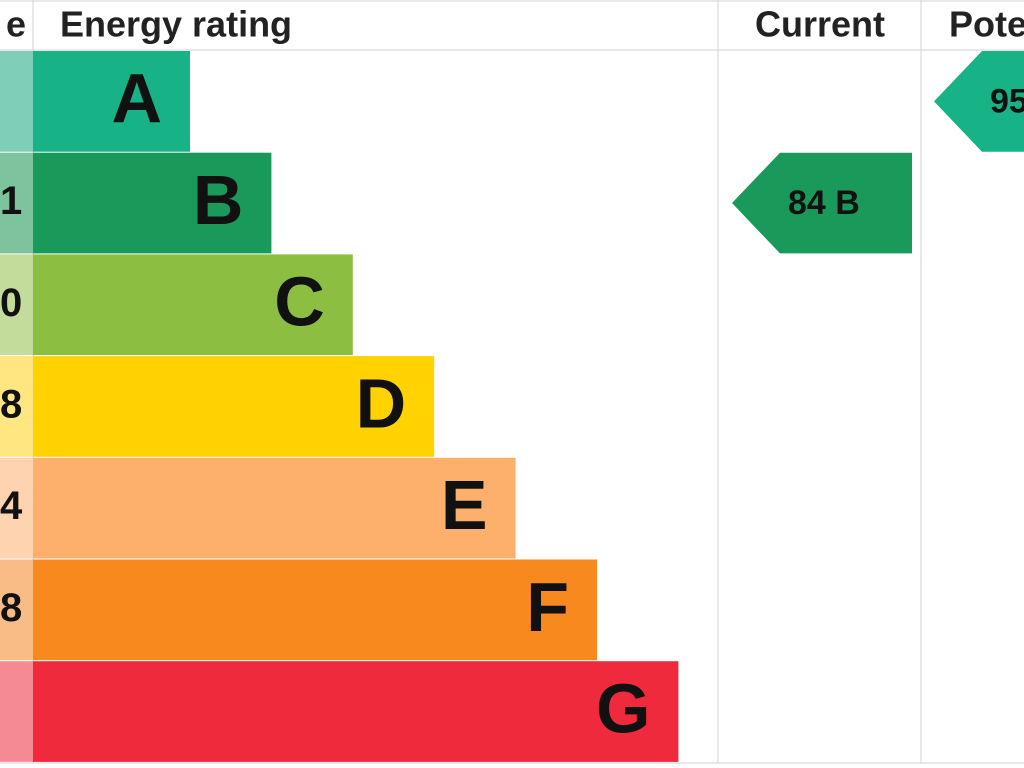 The image size is (1024, 768). Describe the element at coordinates (986, 24) in the screenshot. I see `potential-header: Pote` at that location.